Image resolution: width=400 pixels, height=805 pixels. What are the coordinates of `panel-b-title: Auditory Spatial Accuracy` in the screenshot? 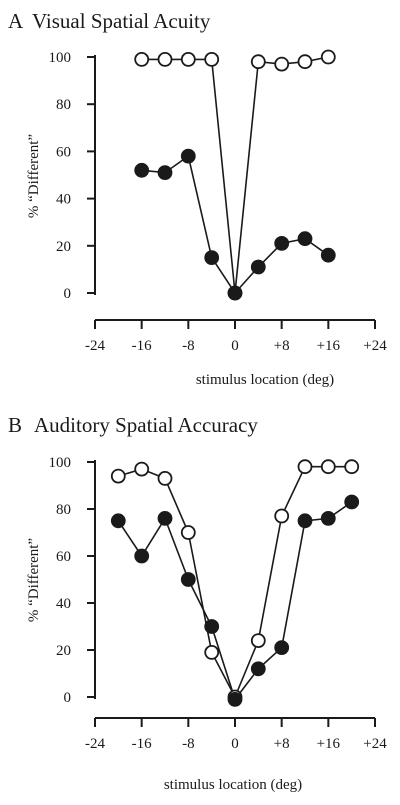 It's located at (146, 425).